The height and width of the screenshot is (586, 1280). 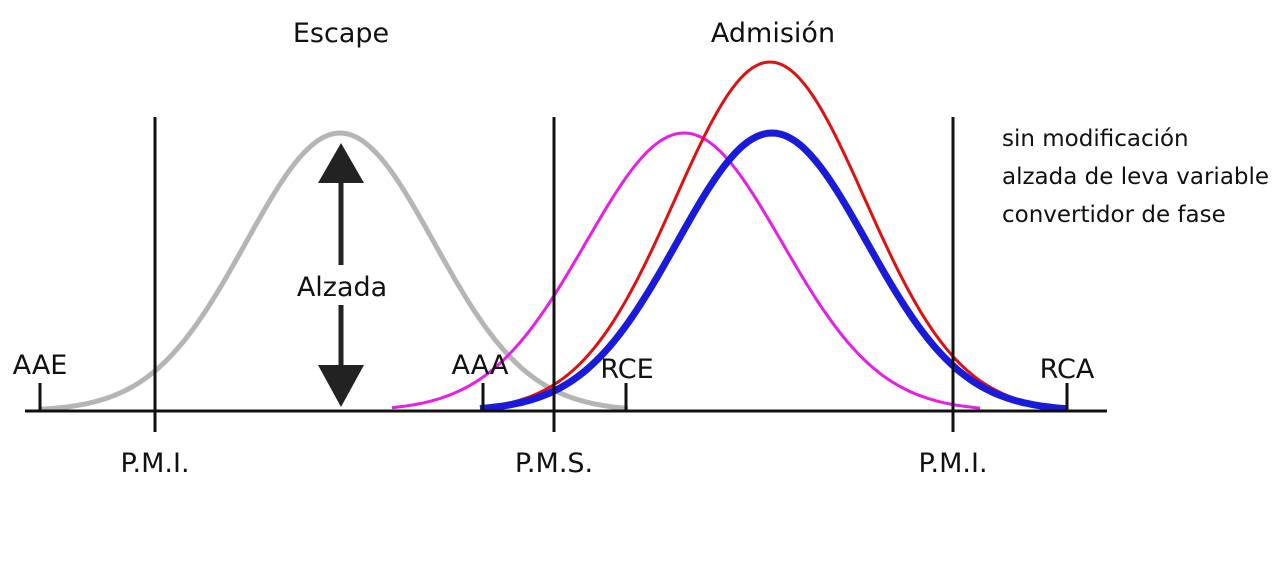 I want to click on marker-label: RCE, so click(x=626, y=369).